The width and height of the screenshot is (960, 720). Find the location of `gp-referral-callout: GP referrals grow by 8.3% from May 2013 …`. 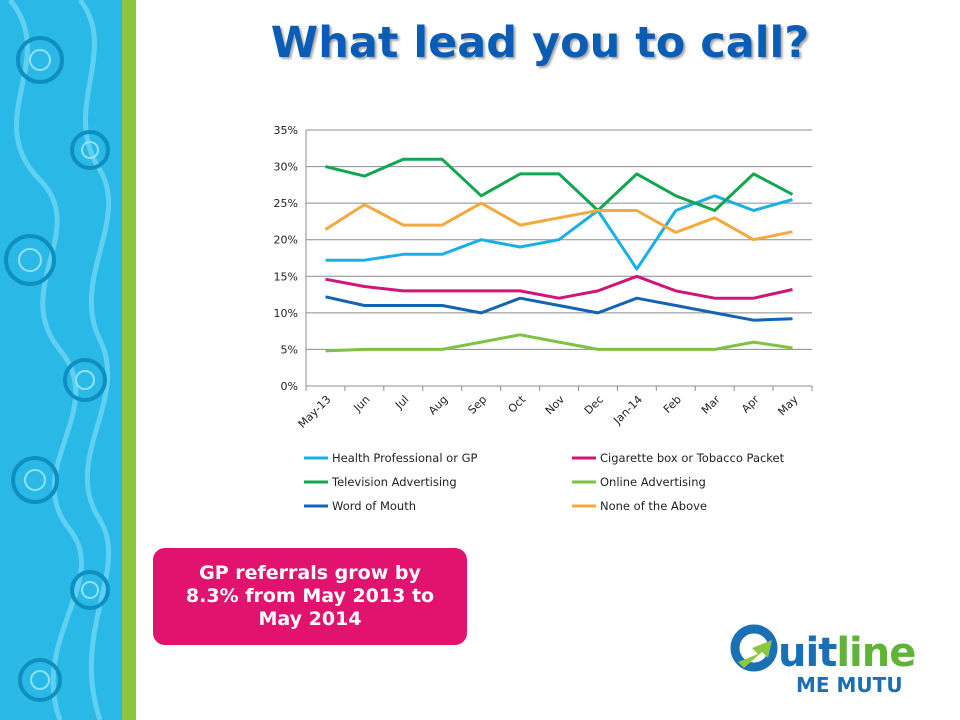

gp-referral-callout: GP referrals grow by 8.3% from May 2013 … is located at coordinates (310, 596).